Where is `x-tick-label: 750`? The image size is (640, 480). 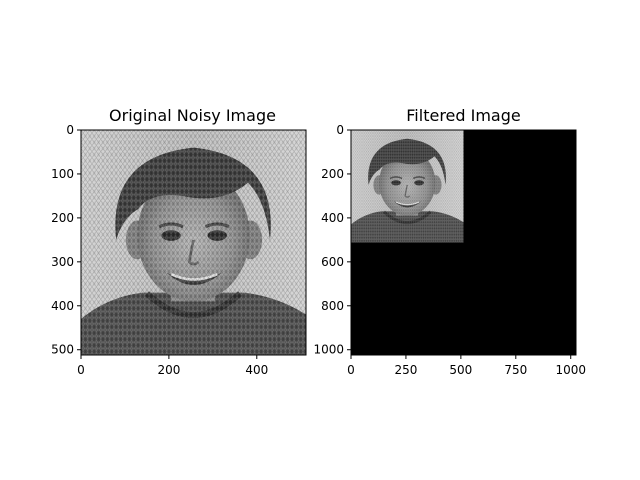 x-tick-label: 750 is located at coordinates (515, 370).